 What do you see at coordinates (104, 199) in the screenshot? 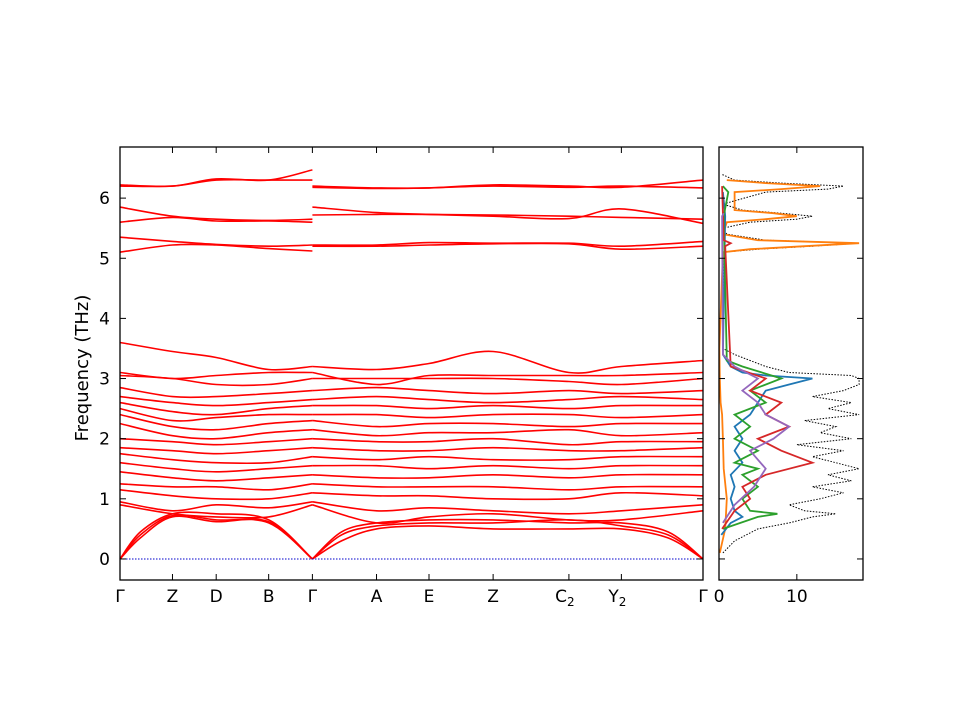
I see `y-tick-label: 6` at bounding box center [104, 199].